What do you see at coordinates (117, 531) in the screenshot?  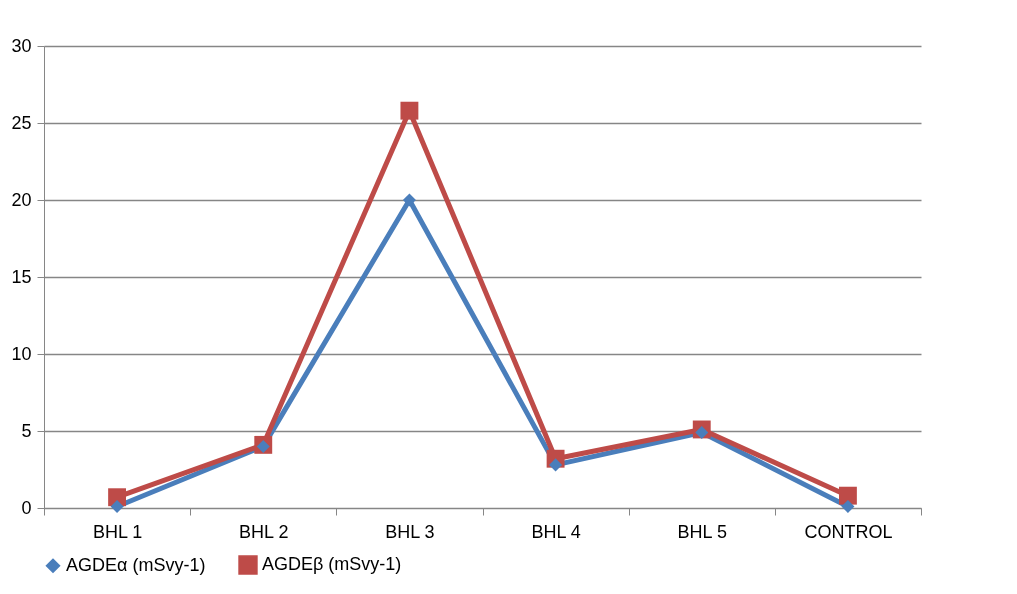 I see `x-tick-label: BHL 1` at bounding box center [117, 531].